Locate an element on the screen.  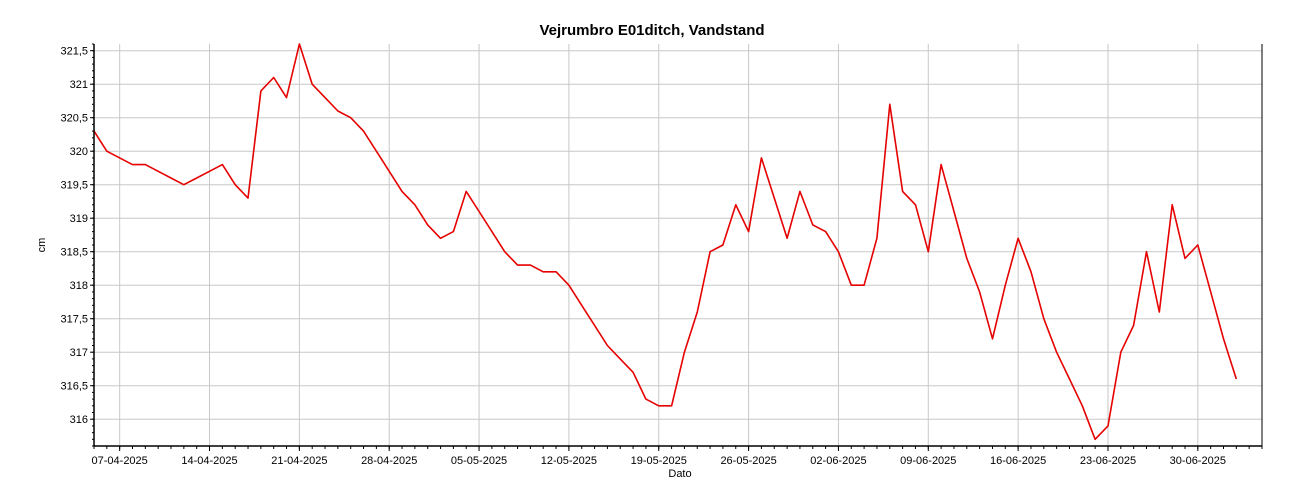
y-tick-label: 321 is located at coordinates (79, 85).